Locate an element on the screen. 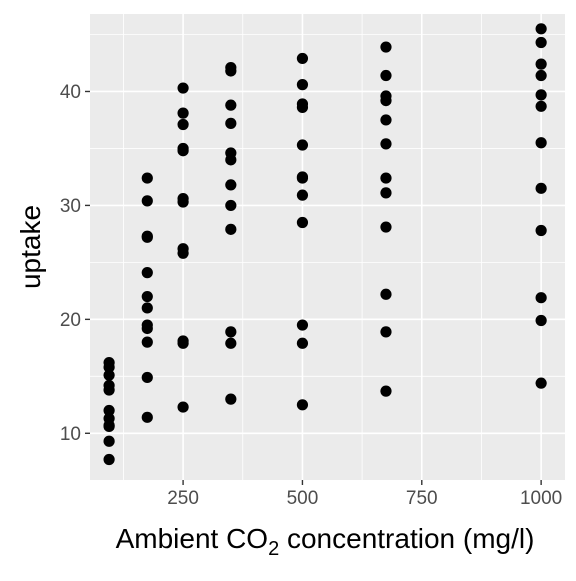  y-tick-label: 40 is located at coordinates (70, 92).